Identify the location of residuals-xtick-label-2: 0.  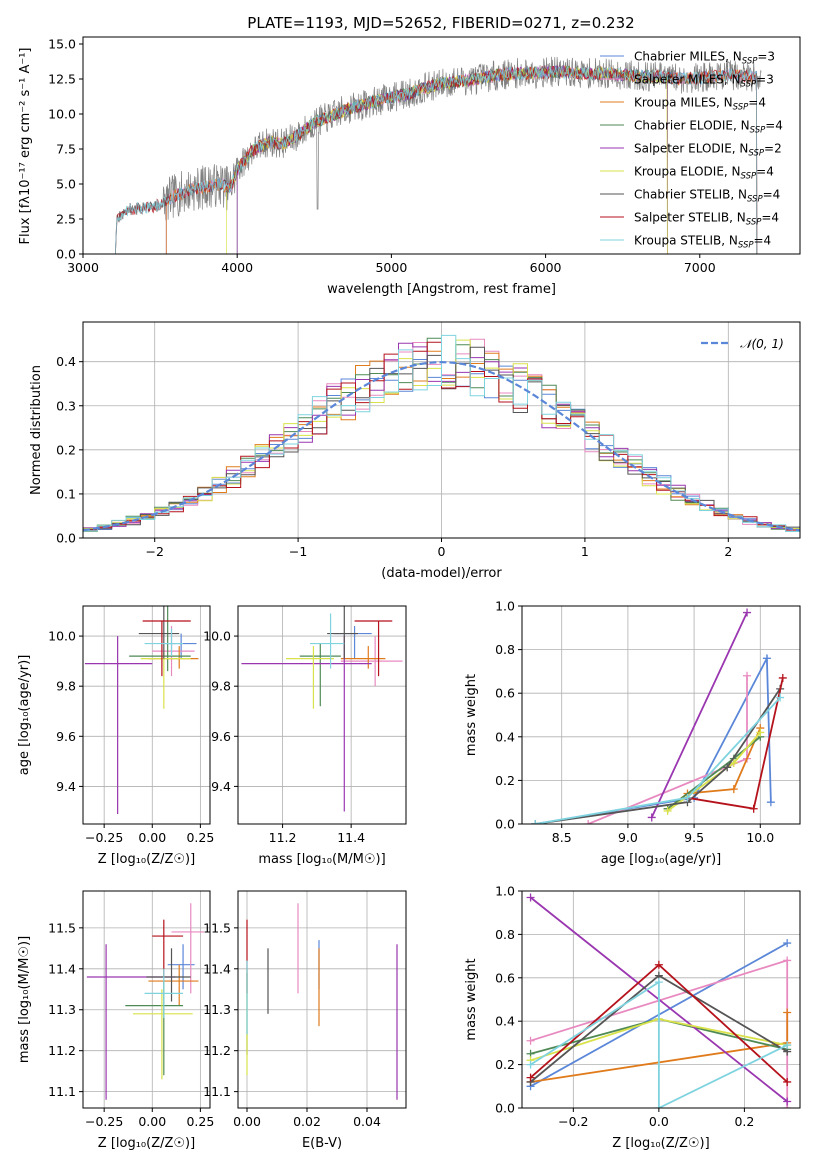
(442, 551).